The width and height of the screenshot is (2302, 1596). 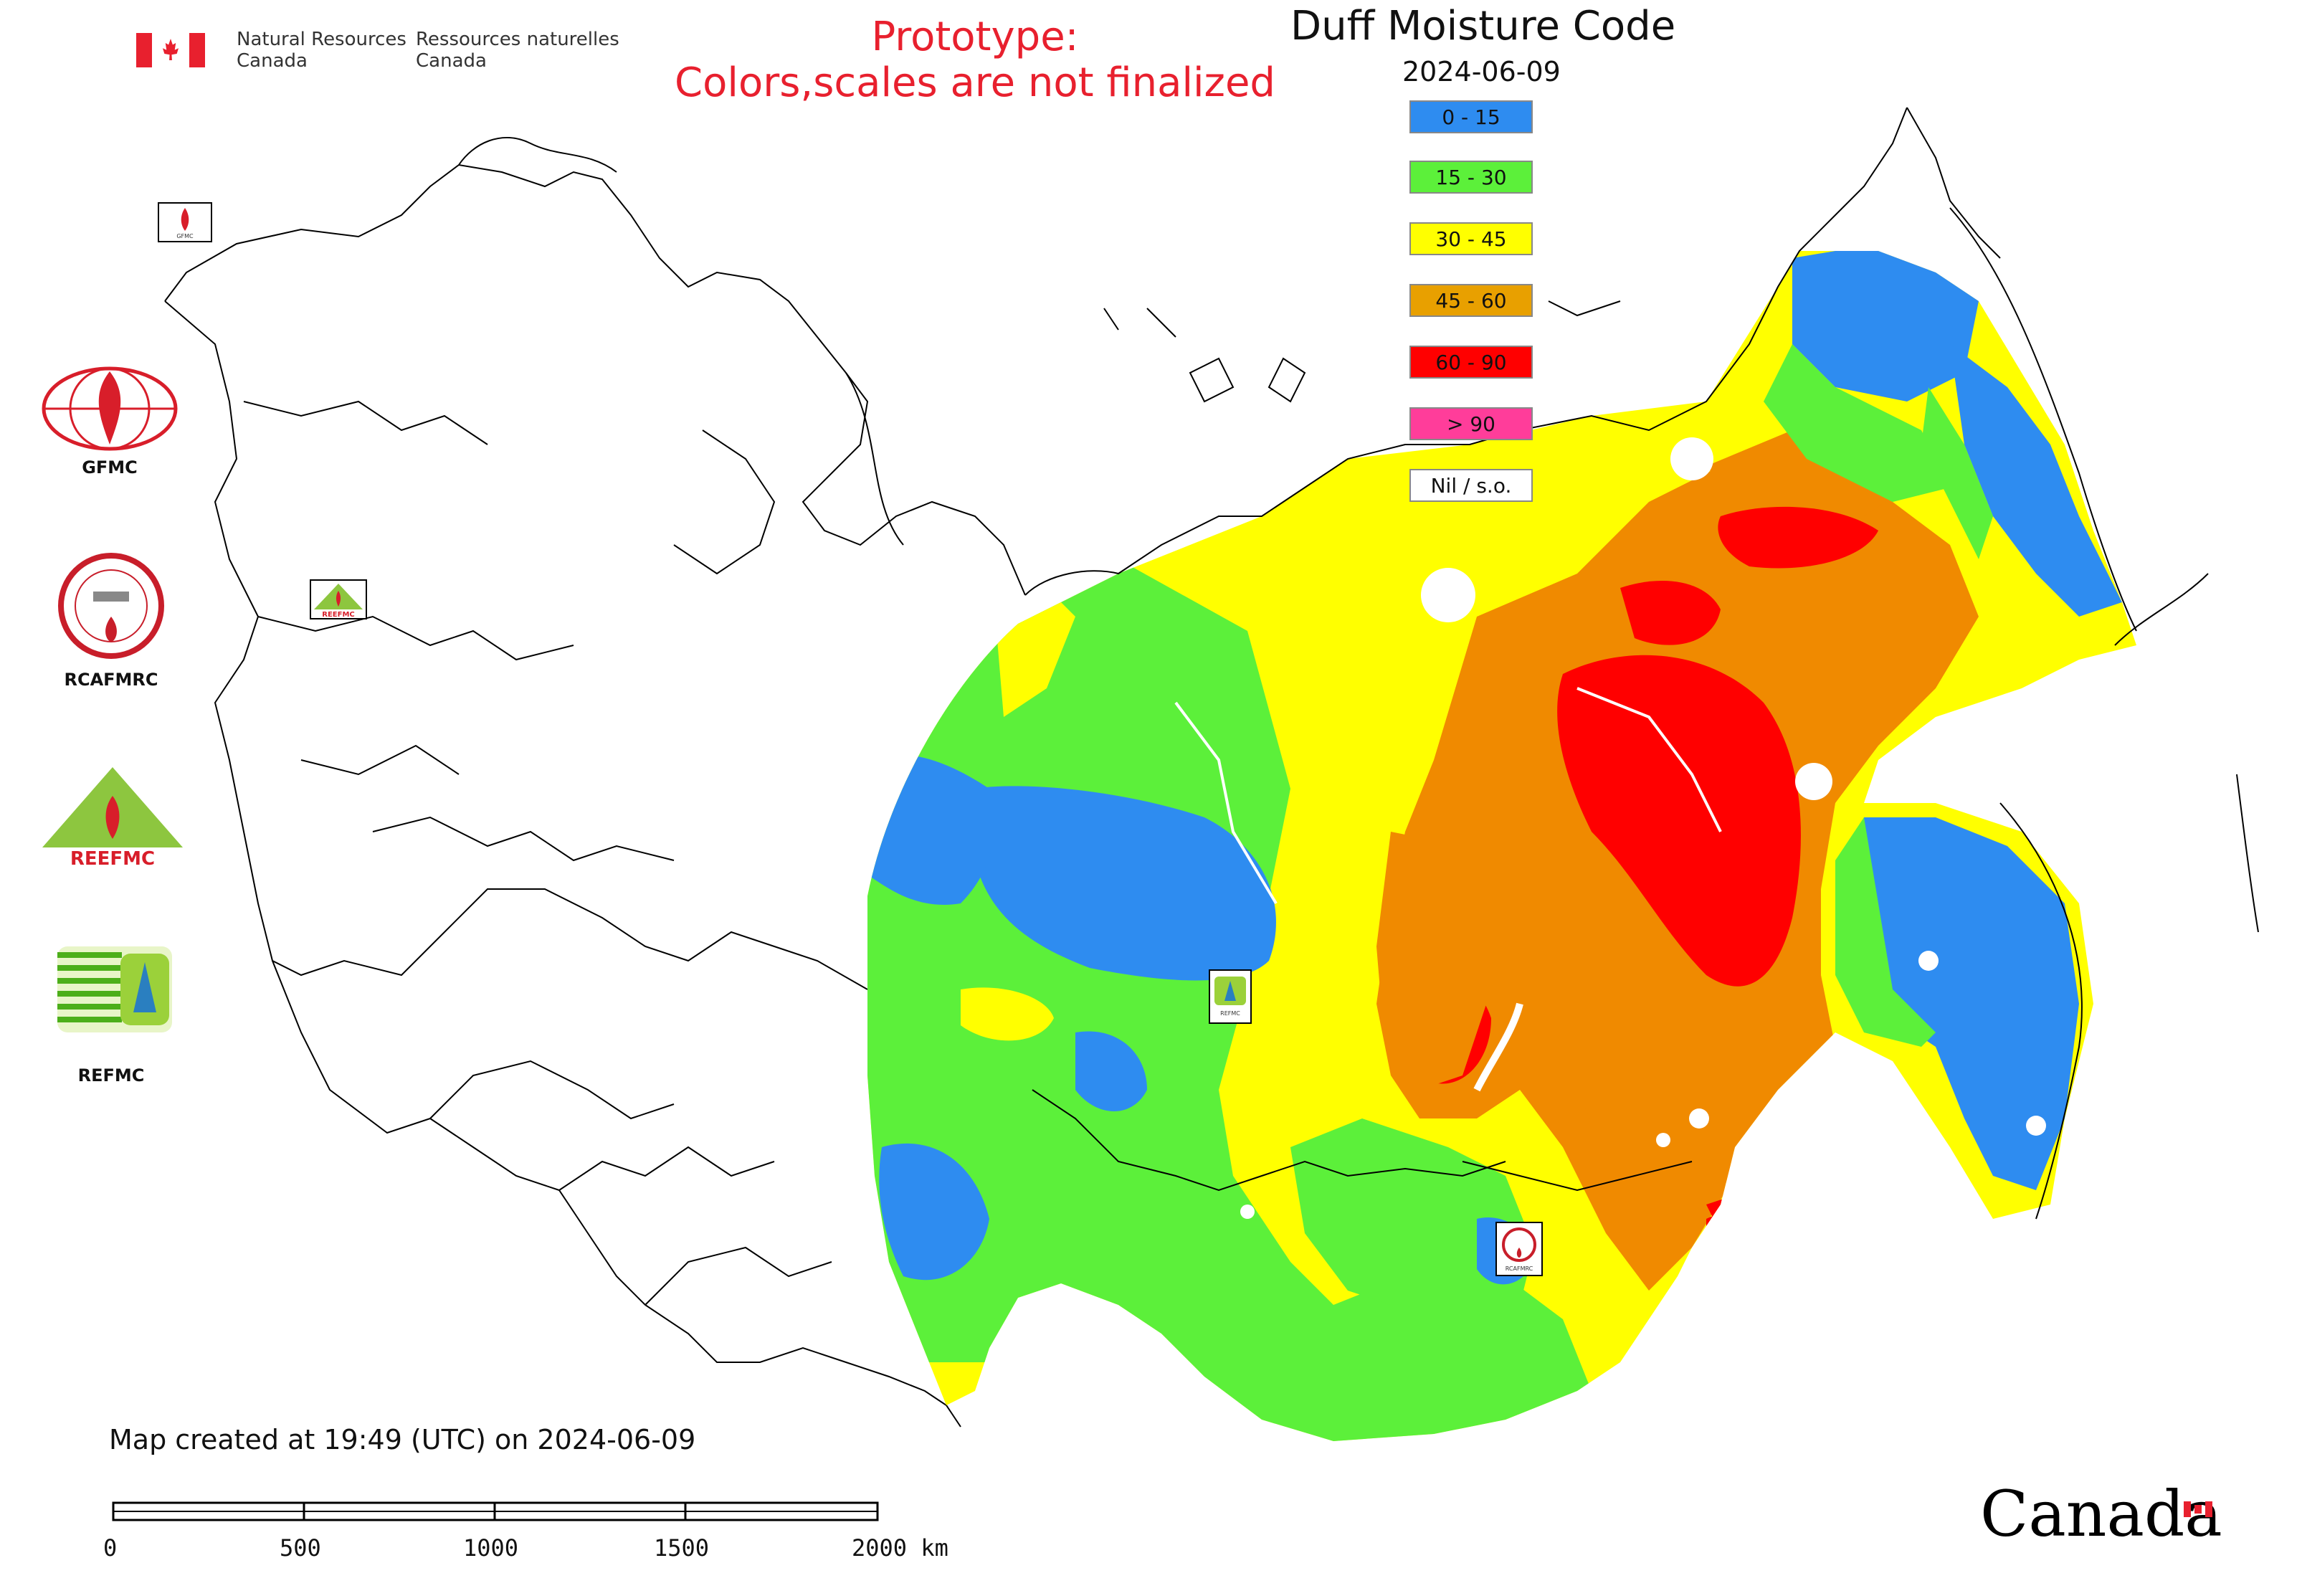 I want to click on rcafmrc-logo-icon, so click(x=111, y=606).